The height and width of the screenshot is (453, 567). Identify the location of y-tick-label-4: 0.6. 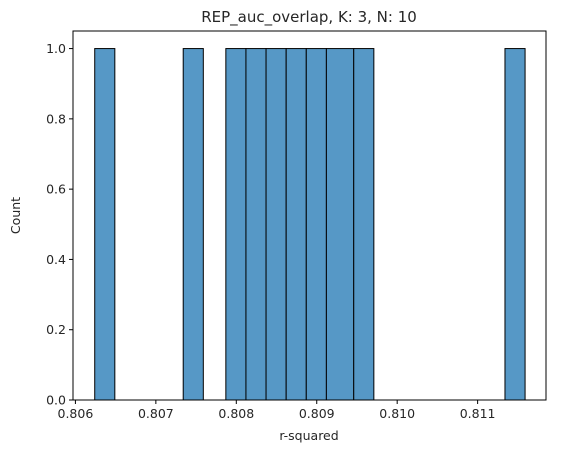
(56, 189).